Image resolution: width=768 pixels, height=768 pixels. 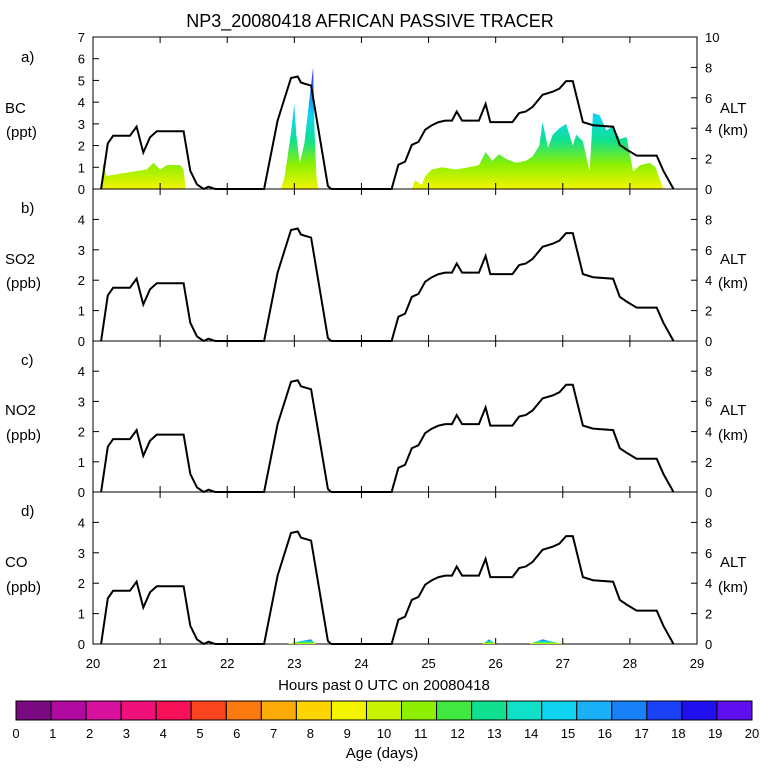 I want to click on panel-c-yunits: (ppb), so click(x=23, y=435).